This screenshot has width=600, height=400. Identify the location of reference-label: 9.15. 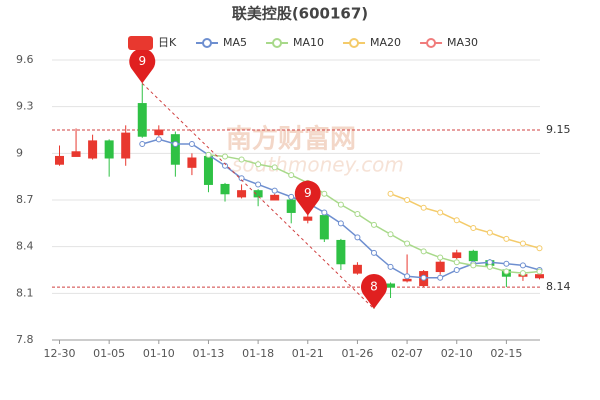
(558, 129).